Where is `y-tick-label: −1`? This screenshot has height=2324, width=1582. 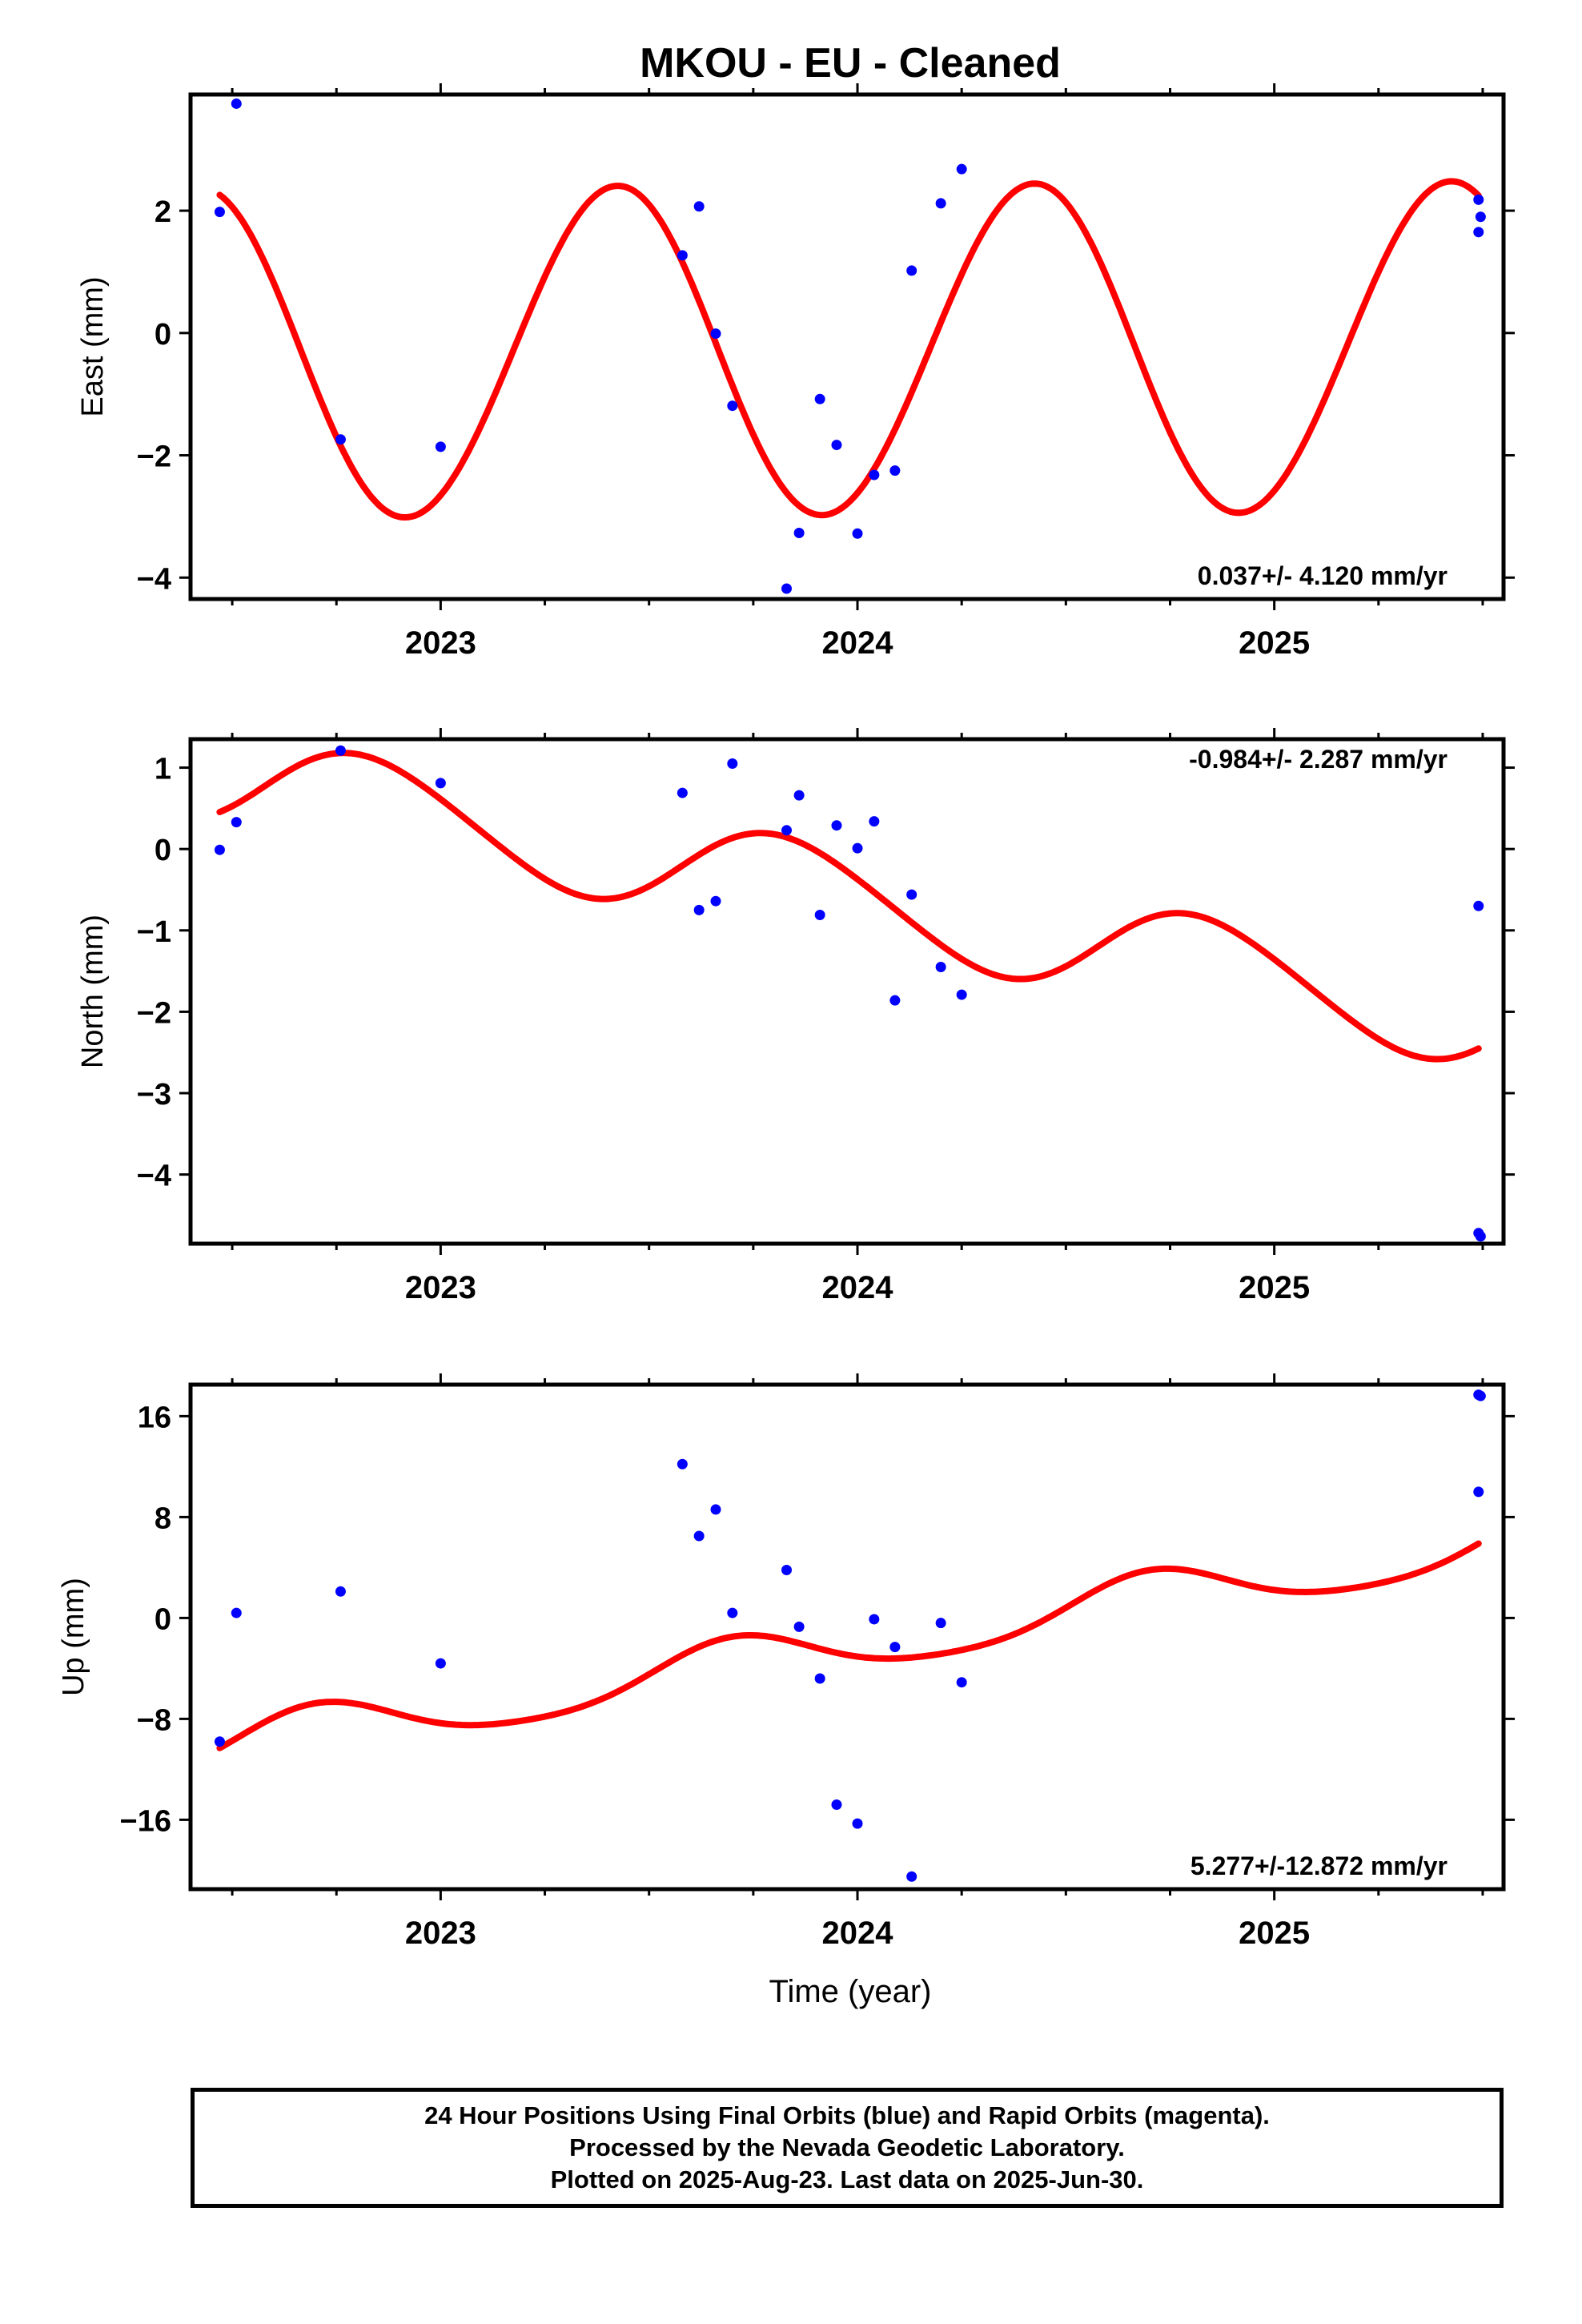
y-tick-label: −1 is located at coordinates (154, 932).